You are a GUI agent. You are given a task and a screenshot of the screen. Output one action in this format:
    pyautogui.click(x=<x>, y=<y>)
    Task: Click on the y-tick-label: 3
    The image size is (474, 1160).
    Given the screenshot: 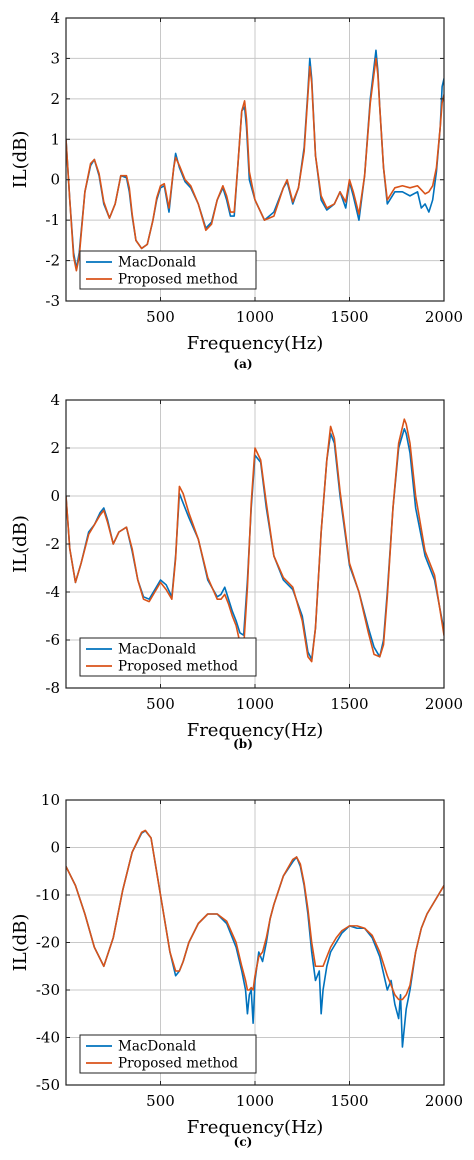 What is the action you would take?
    pyautogui.click(x=55, y=58)
    